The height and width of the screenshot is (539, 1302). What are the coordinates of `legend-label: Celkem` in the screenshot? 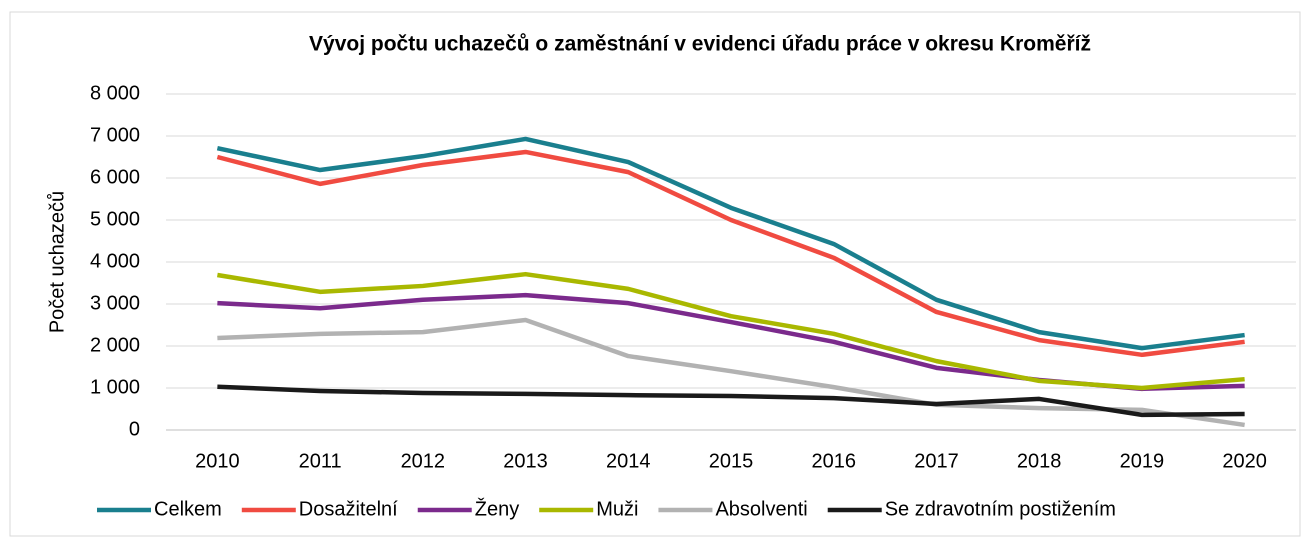 It's located at (188, 509).